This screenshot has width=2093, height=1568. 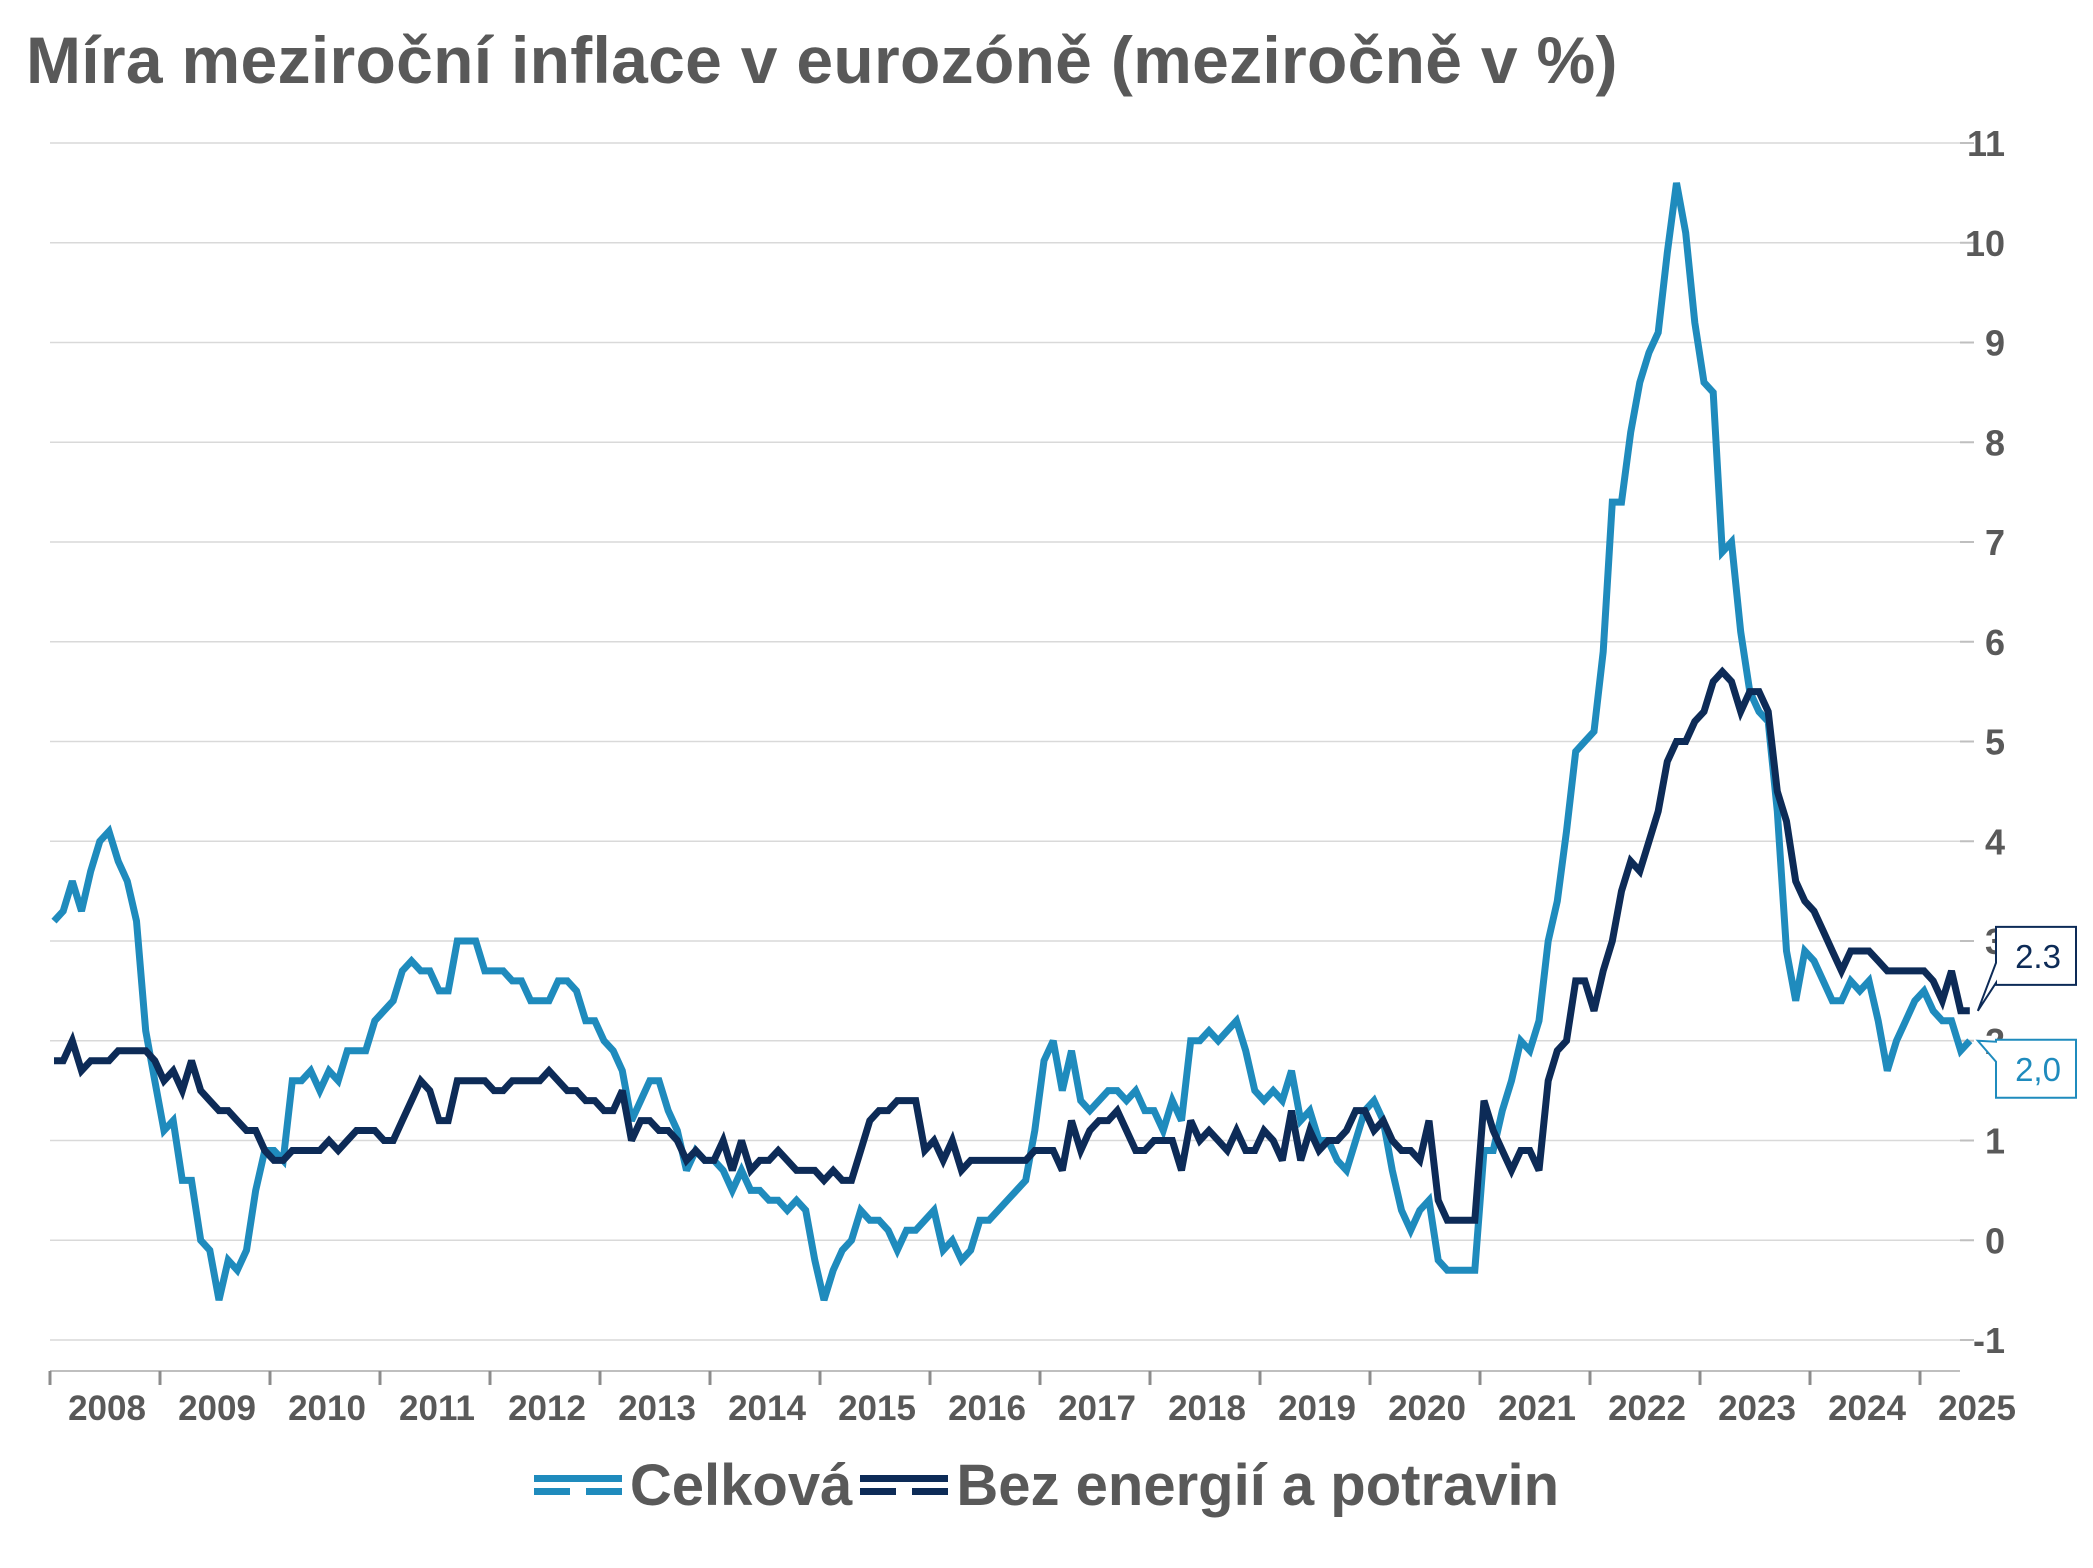 I want to click on y-tick-label: 10, so click(x=1985, y=243).